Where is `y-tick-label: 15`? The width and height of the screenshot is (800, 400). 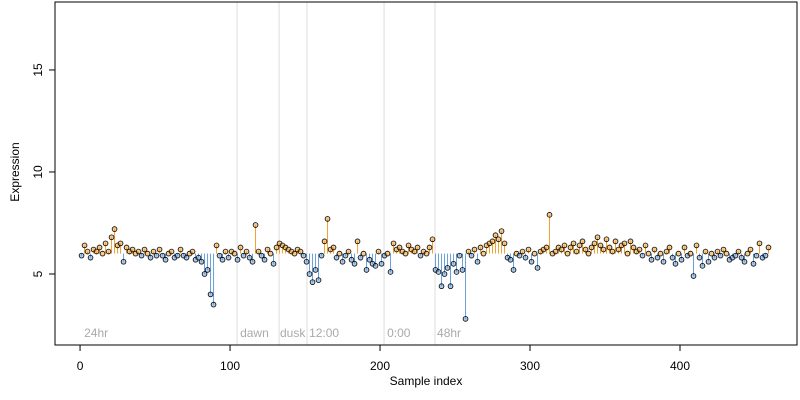 y-tick-label: 15 is located at coordinates (38, 70).